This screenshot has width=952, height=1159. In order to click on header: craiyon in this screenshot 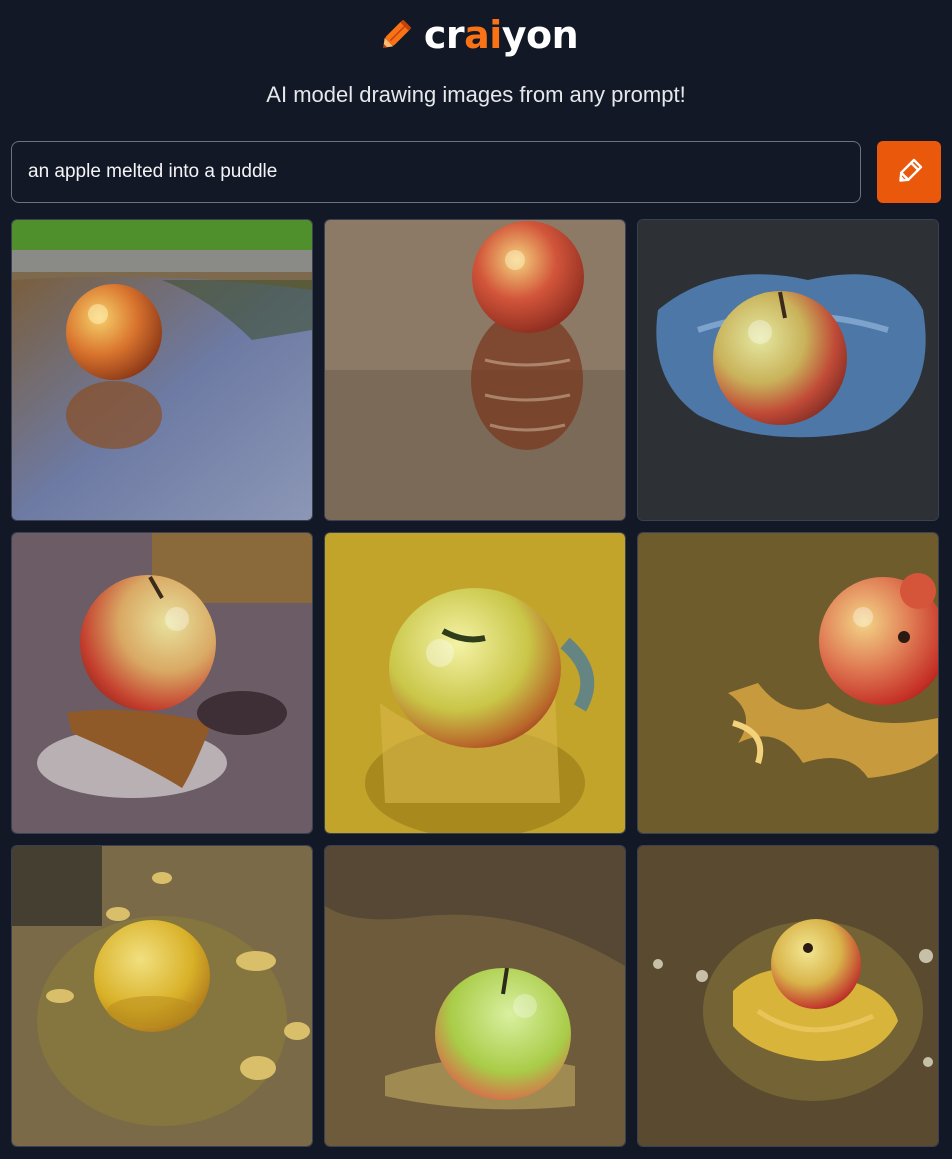, I will do `click(476, 35)`.